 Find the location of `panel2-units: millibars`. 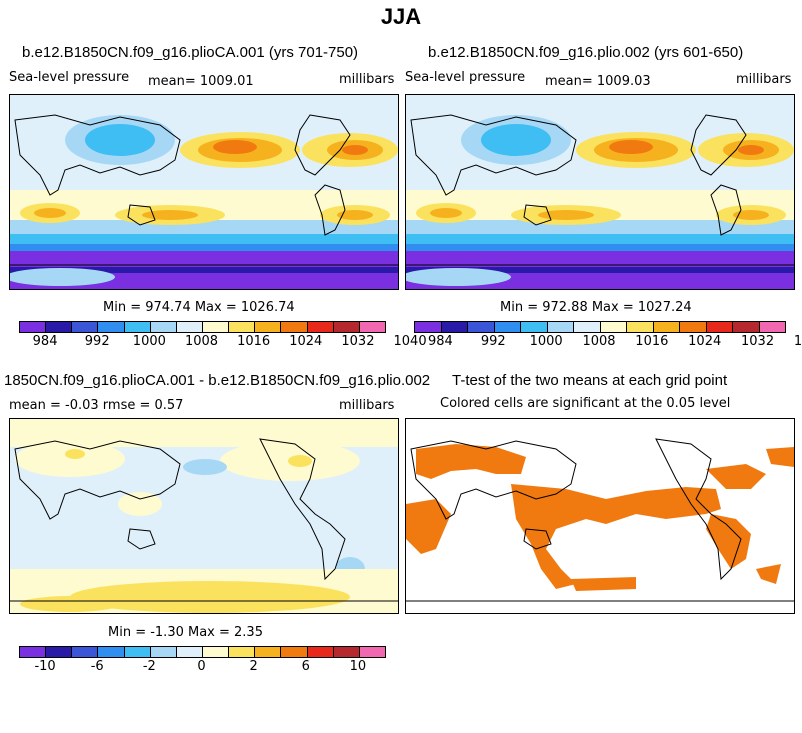

panel2-units: millibars is located at coordinates (764, 79).